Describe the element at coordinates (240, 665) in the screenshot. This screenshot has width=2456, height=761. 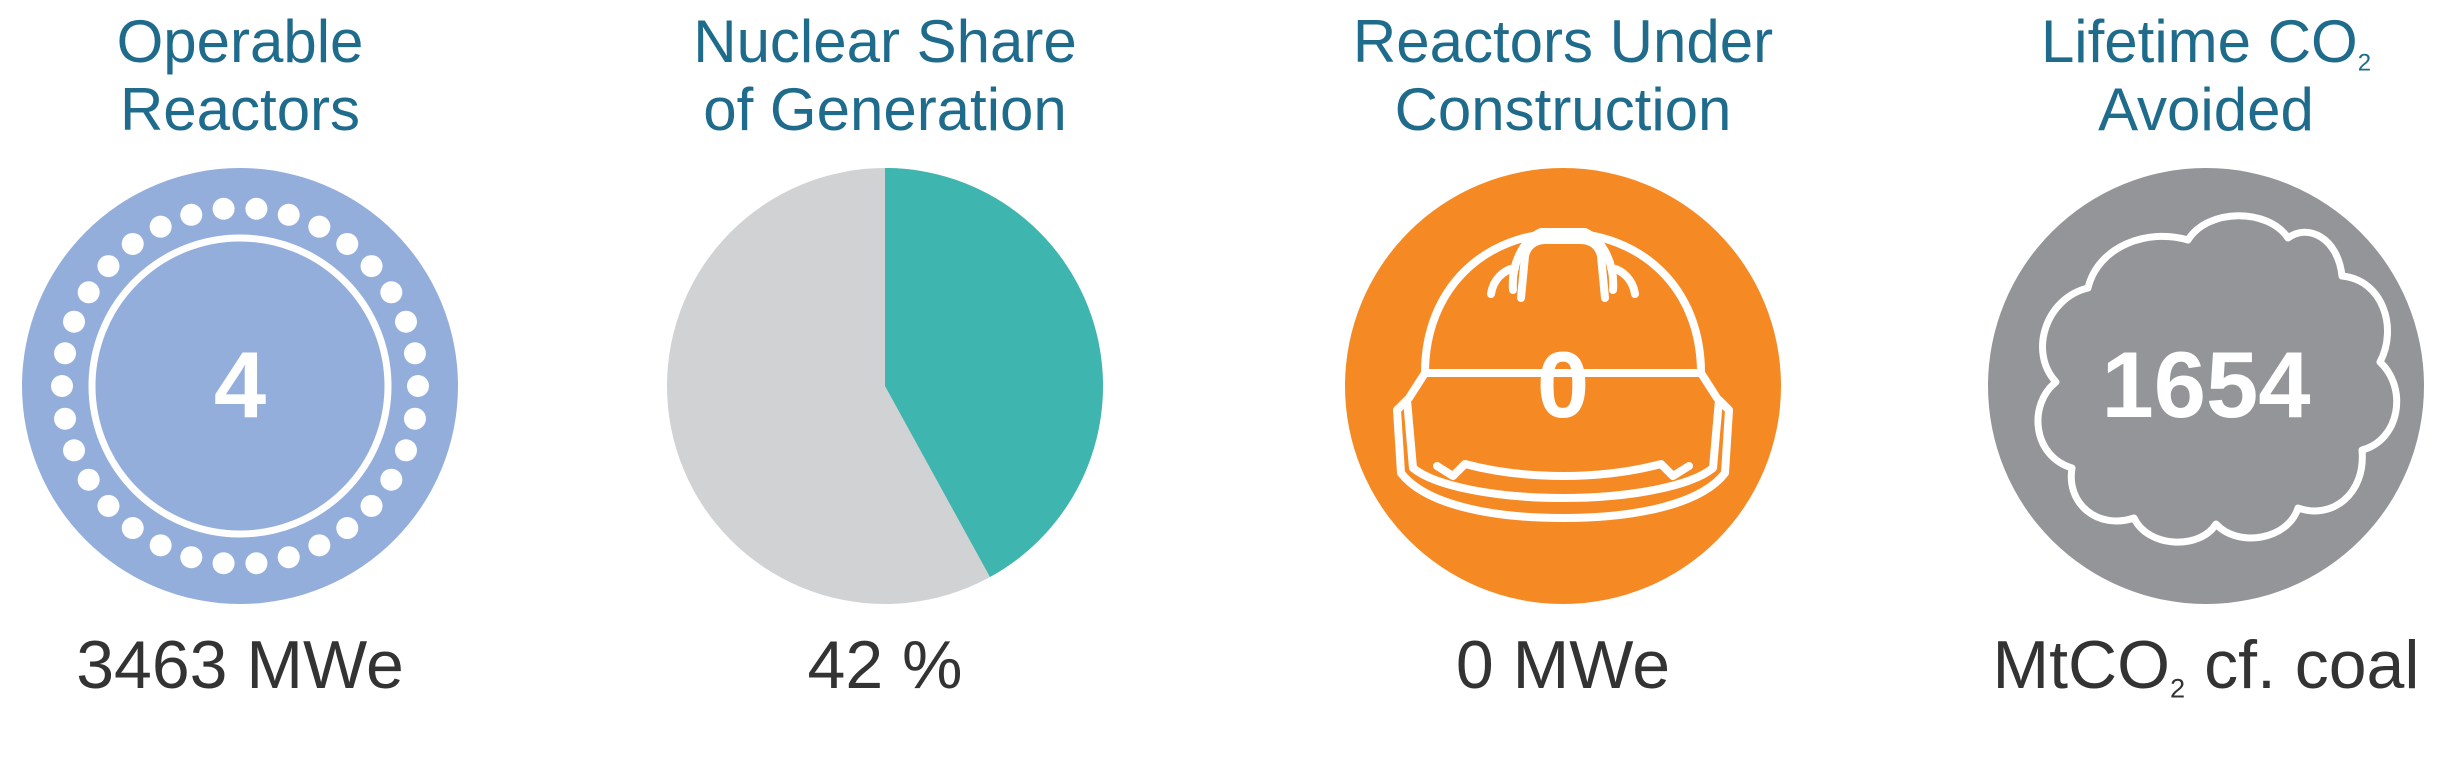
I see `operable-reactors-capacity: 3463 MWe` at that location.